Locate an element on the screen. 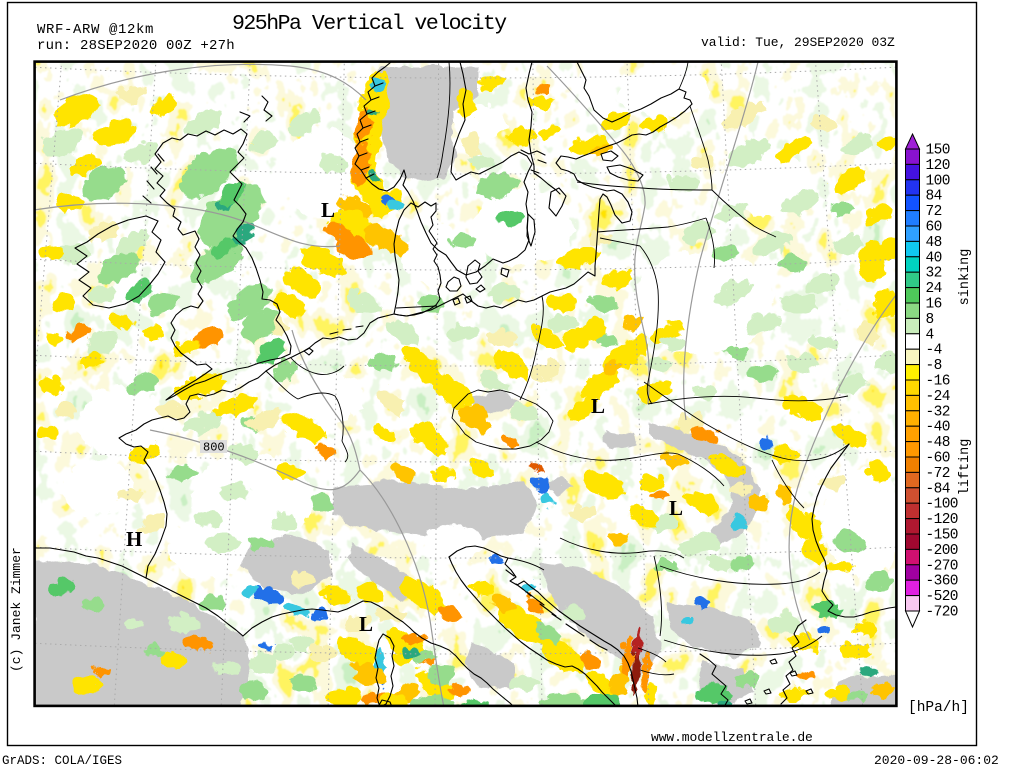  svg-text: run: 28SEP2020 00Z +27h is located at coordinates (136, 46).